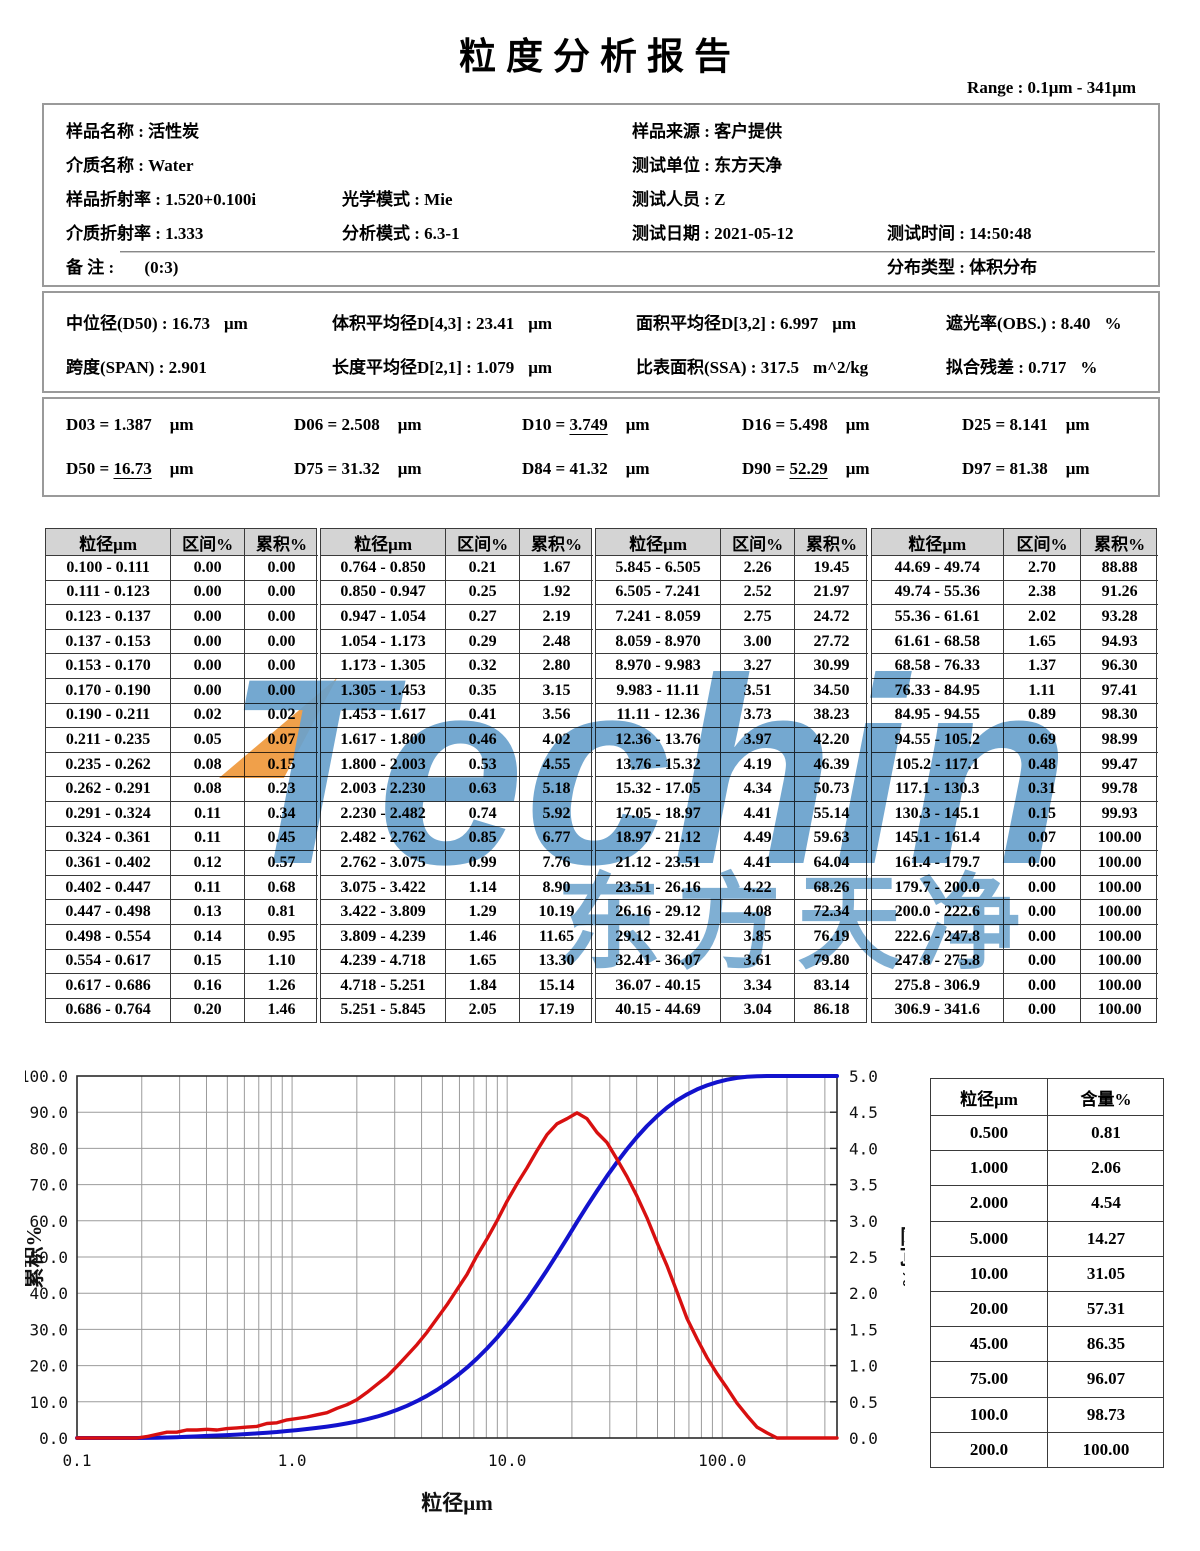 This screenshot has width=1200, height=1551. What do you see at coordinates (831, 739) in the screenshot?
I see `table-cell: 42.20` at bounding box center [831, 739].